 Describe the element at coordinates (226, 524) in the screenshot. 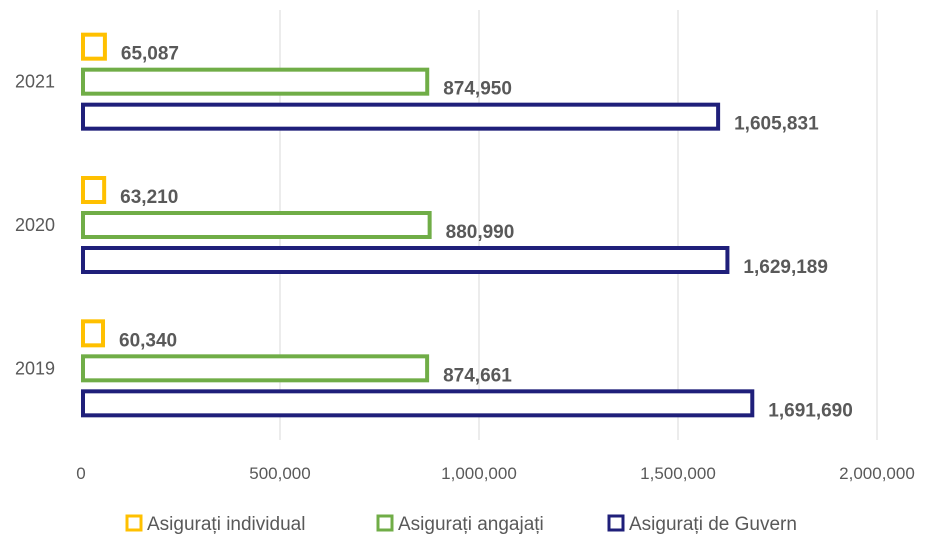

I see `legend-label: Asigurați individual` at that location.